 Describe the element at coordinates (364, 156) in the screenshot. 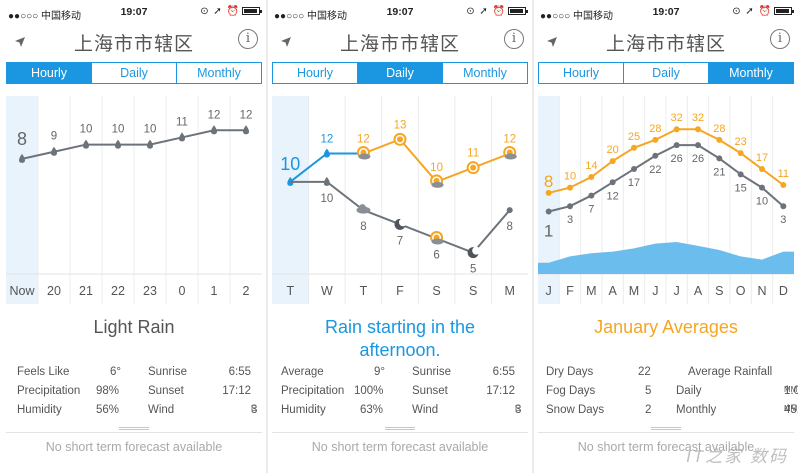

I see `partly-cloudy-icon` at that location.